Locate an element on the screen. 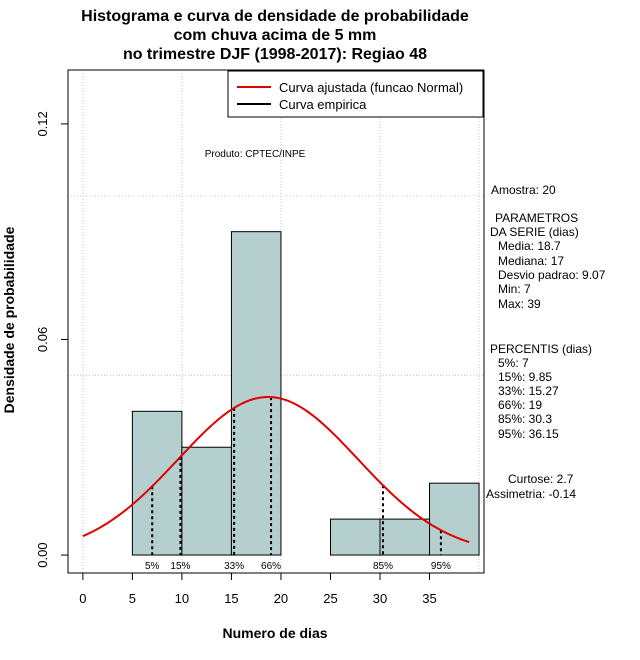 This screenshot has width=640, height=660. stat-max: Max: 39 is located at coordinates (519, 304).